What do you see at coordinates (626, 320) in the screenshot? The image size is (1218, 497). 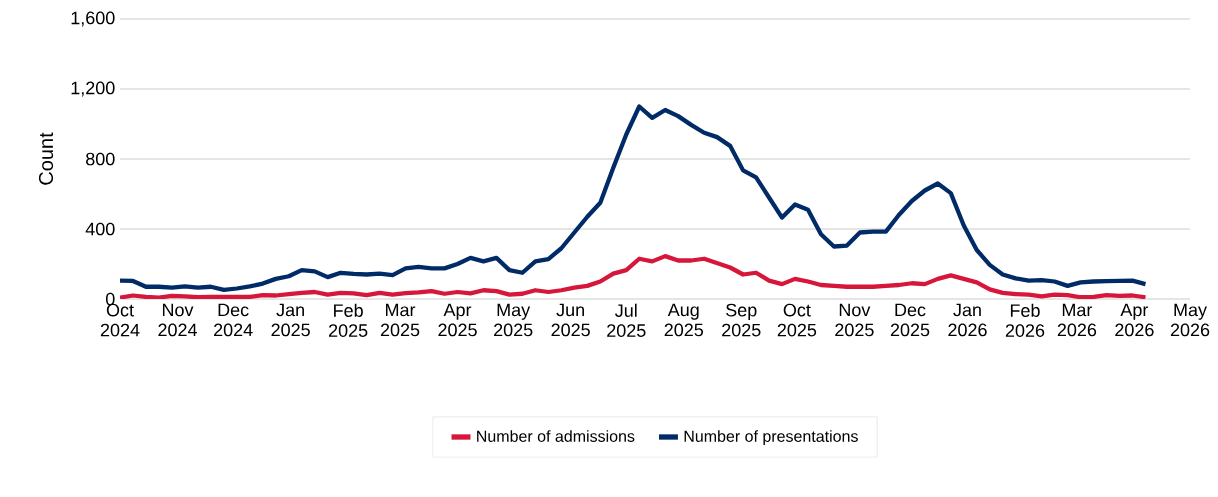 I see `x-tick-label: Jul 2025` at bounding box center [626, 320].